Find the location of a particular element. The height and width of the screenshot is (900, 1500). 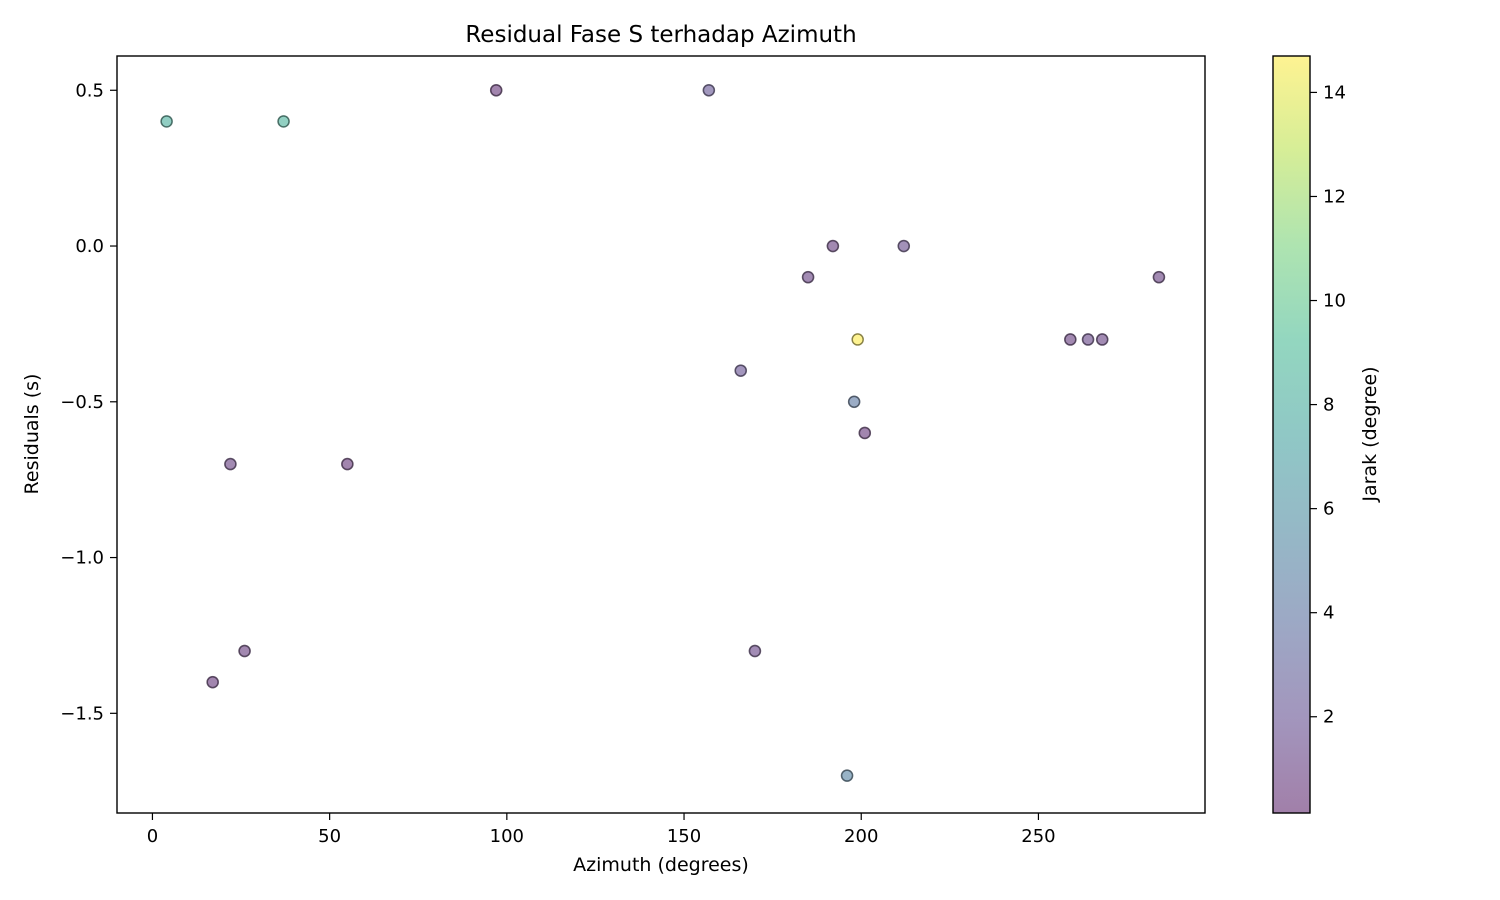

x-tick-label: 250 is located at coordinates (1038, 836).